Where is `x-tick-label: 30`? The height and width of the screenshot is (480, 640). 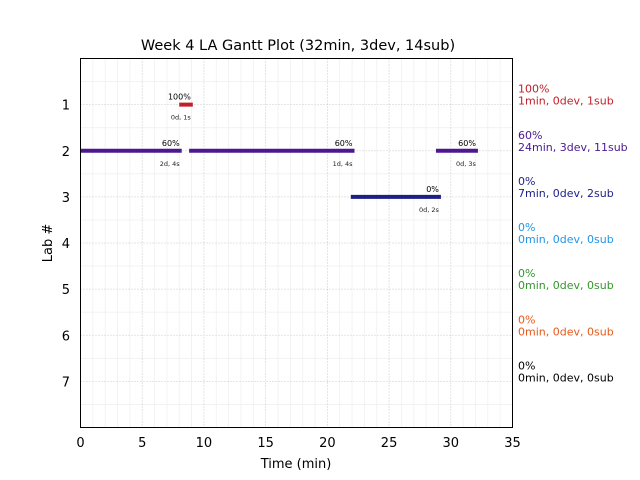
x-tick-label: 30 is located at coordinates (451, 443).